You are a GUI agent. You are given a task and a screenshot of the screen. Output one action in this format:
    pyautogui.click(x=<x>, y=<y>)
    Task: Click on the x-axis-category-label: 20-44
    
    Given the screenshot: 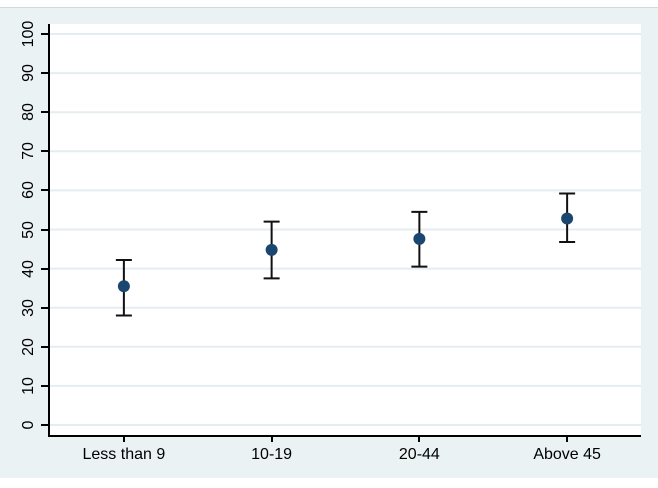 What is the action you would take?
    pyautogui.click(x=419, y=454)
    